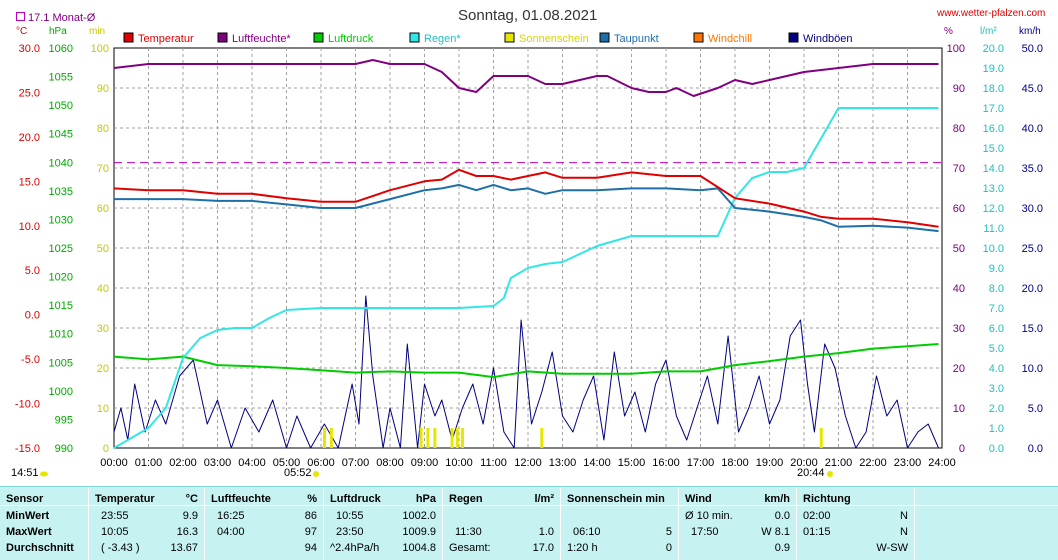 Image resolution: width=1058 pixels, height=560 pixels. What do you see at coordinates (419, 516) in the screenshot?
I see `pressure-min: 1002.0` at bounding box center [419, 516].